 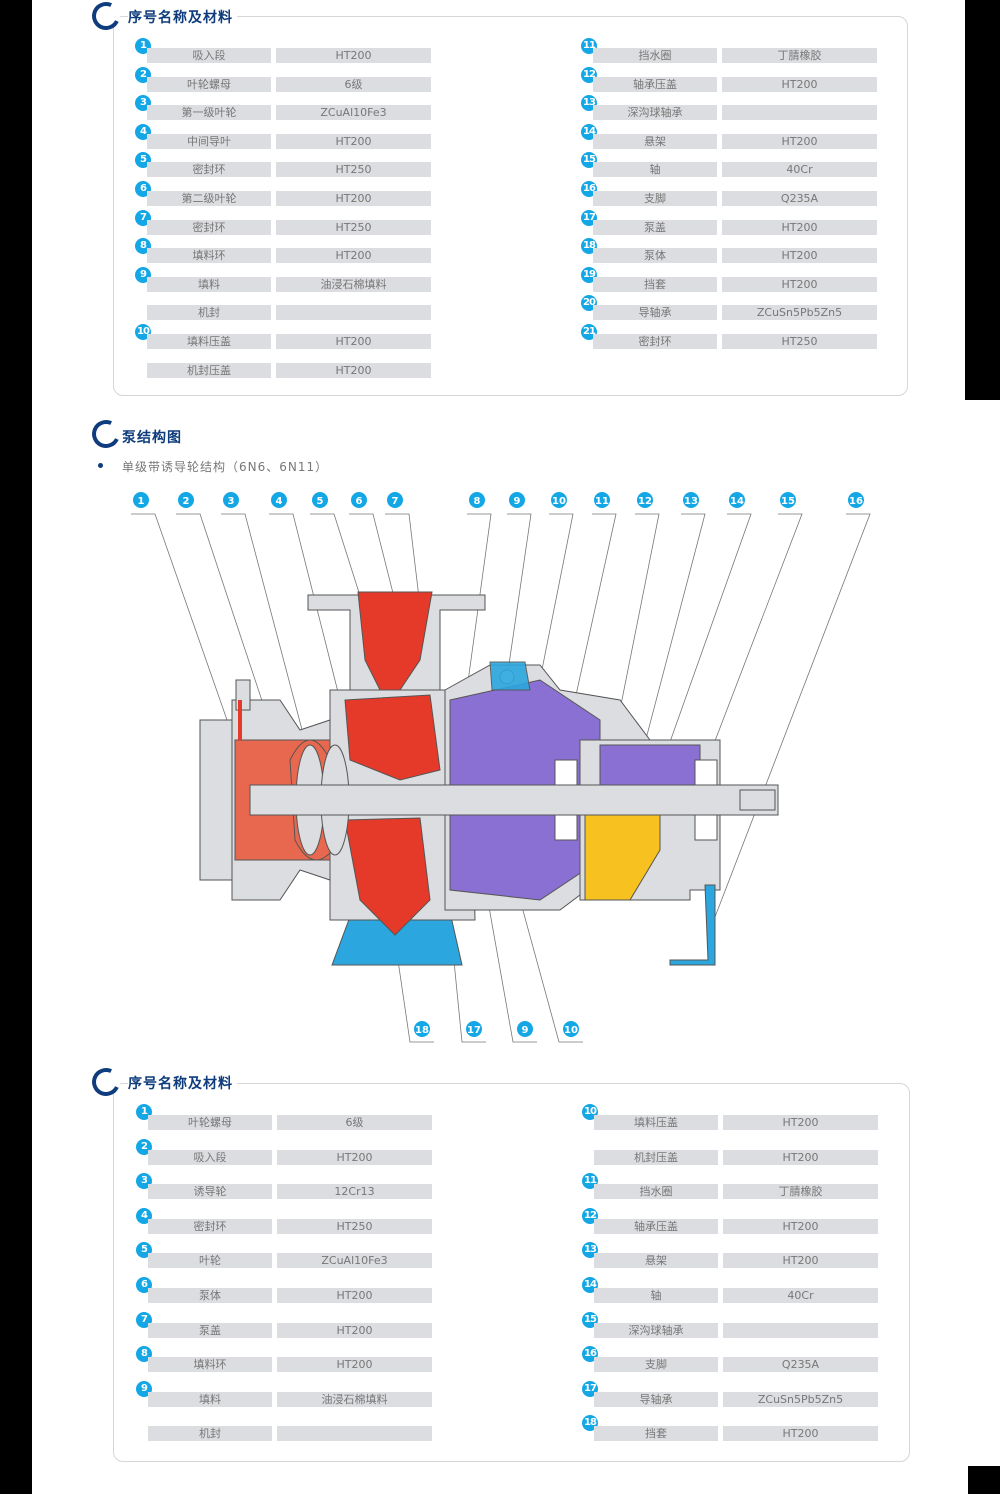 I want to click on callout-number: 3, so click(x=231, y=501).